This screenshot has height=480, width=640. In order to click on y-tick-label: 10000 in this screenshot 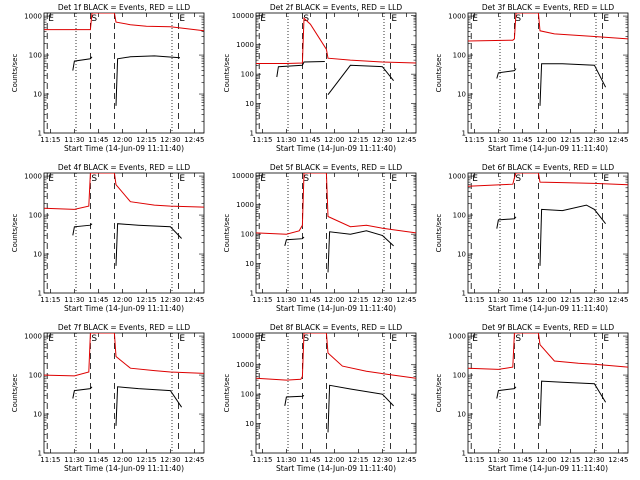, I will do `click(243, 336)`.